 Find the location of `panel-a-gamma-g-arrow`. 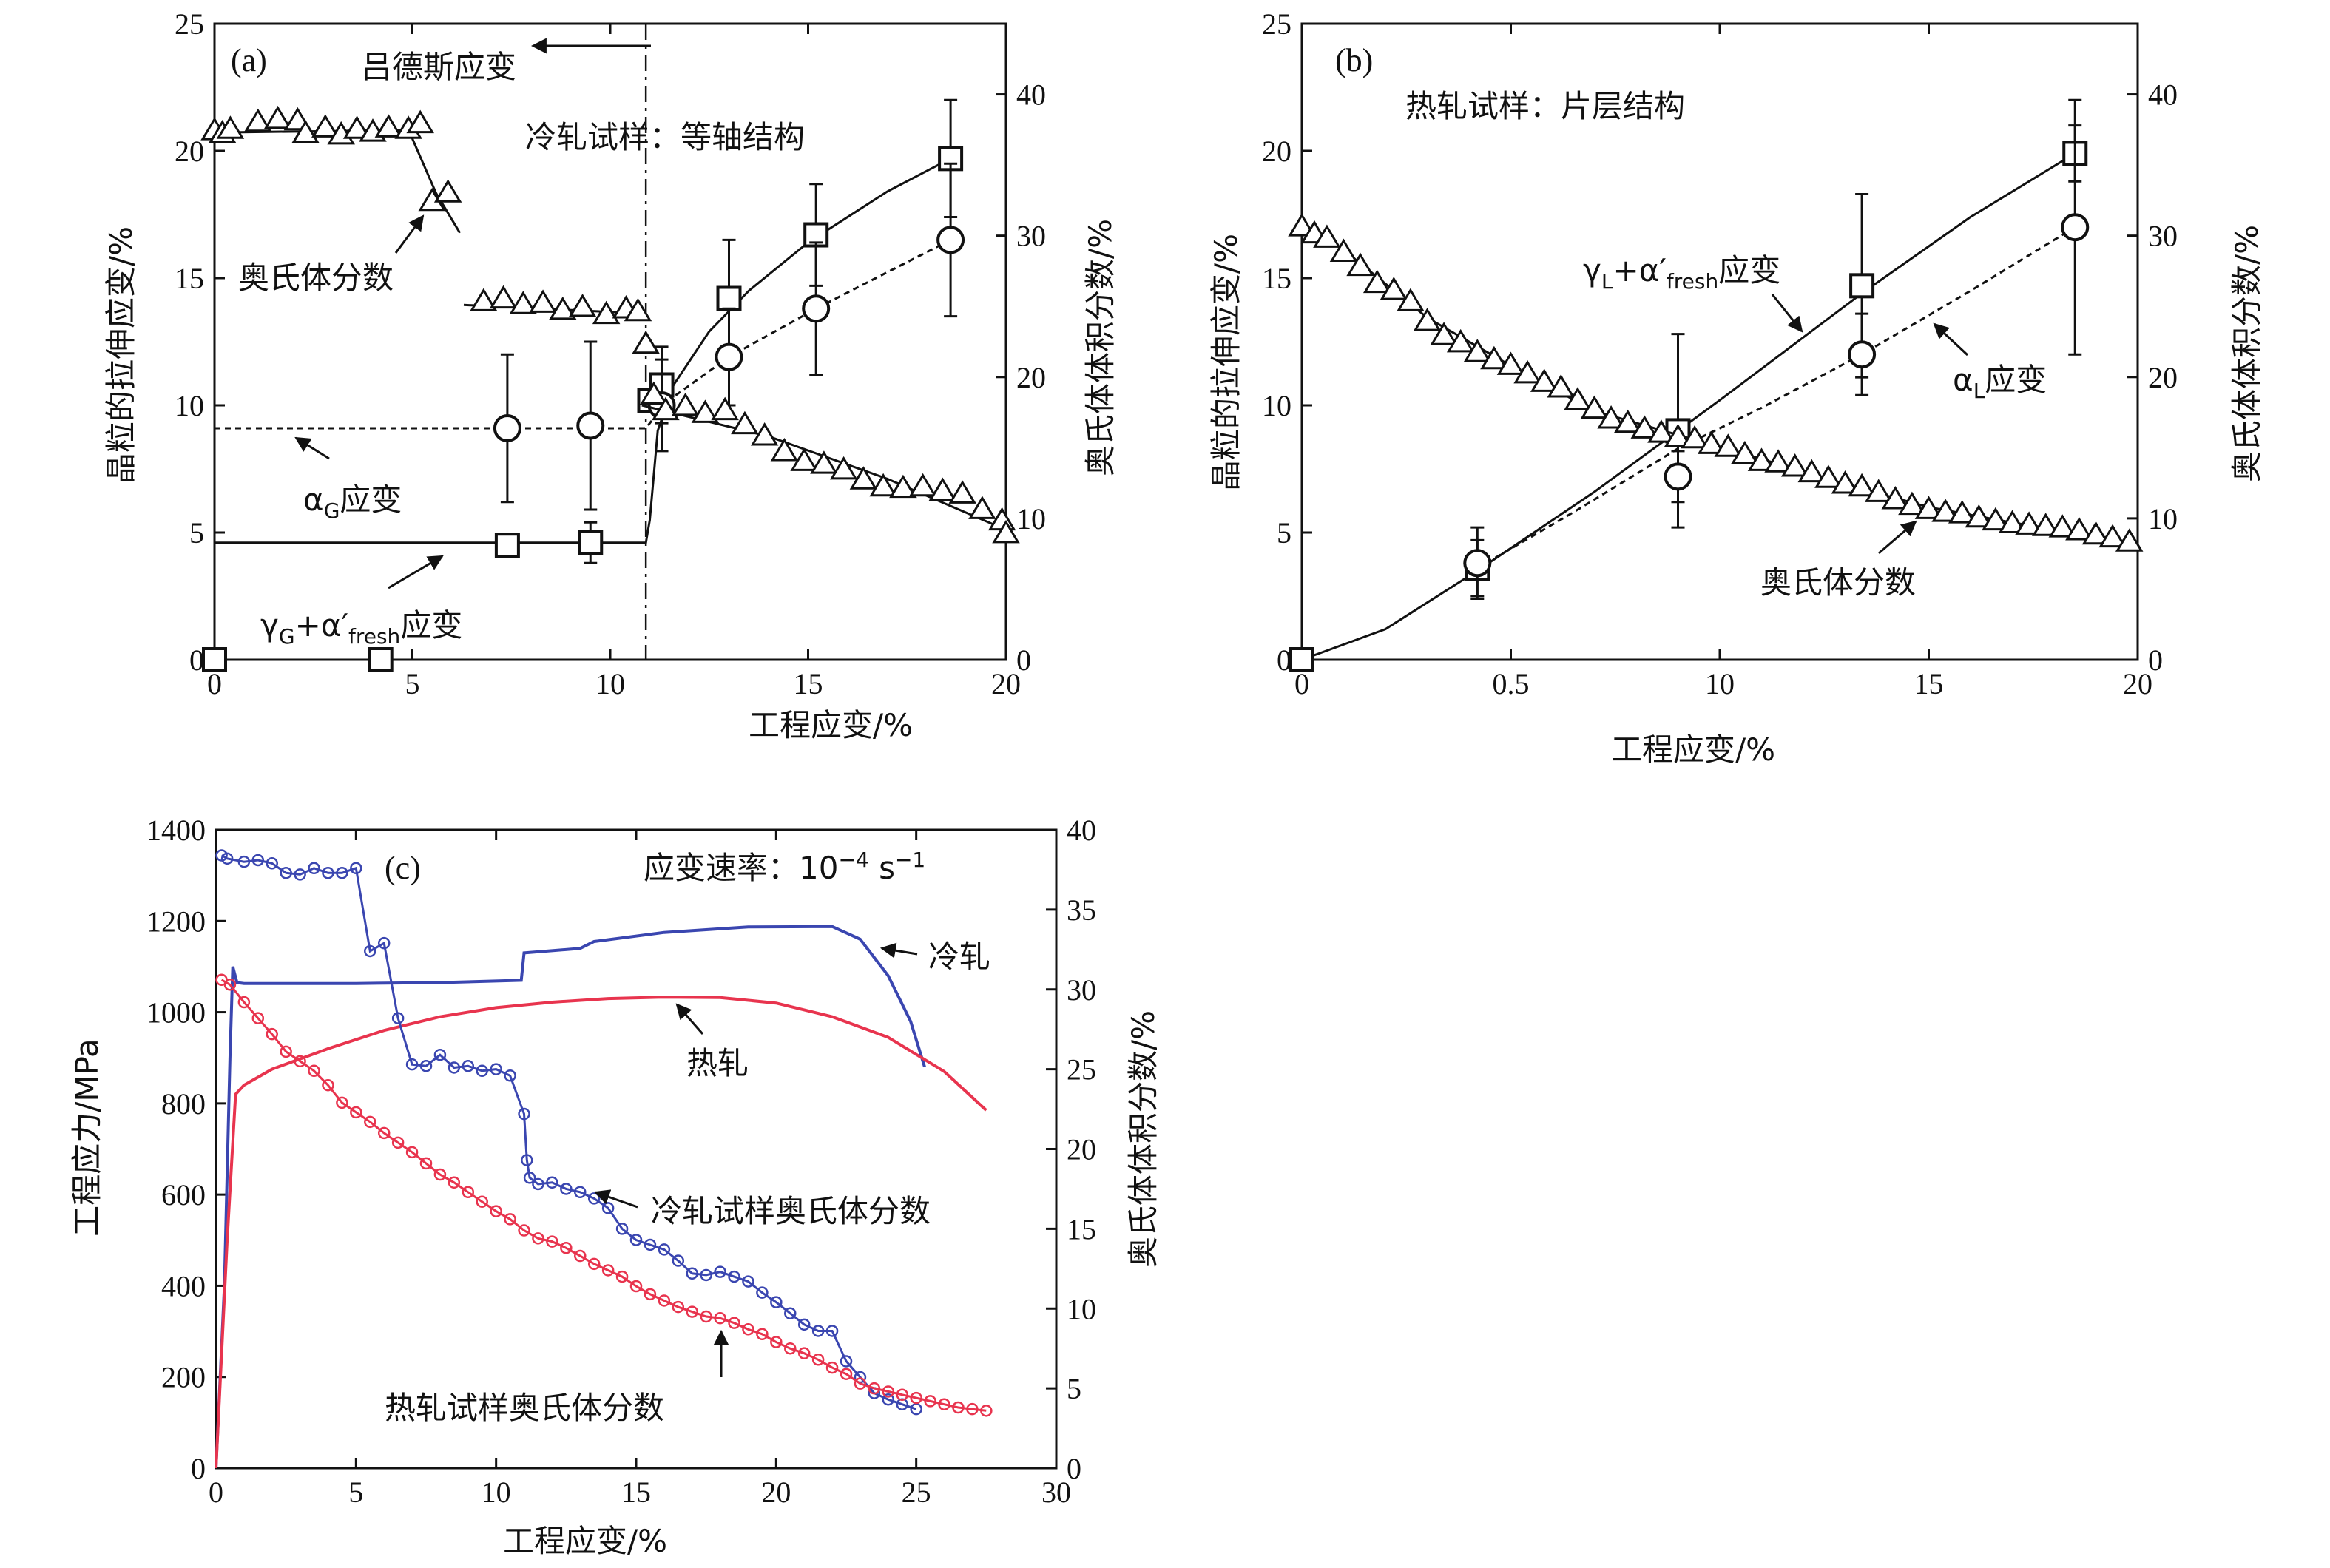

panel-a-gamma-g-arrow is located at coordinates (416, 572).